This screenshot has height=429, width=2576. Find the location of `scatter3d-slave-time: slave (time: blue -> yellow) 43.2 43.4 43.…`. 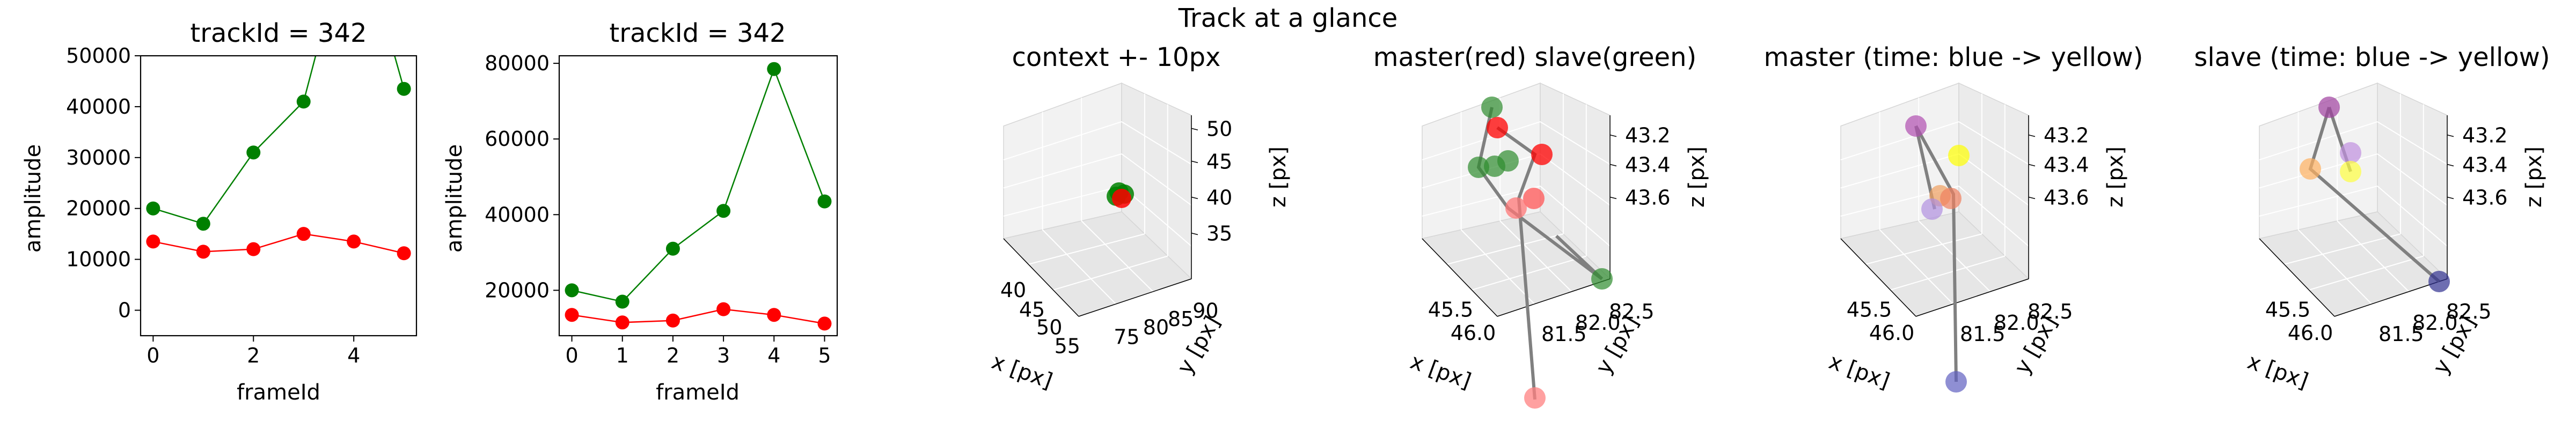

scatter3d-slave-time: slave (time: blue -> yellow) 43.2 43.4 43.… is located at coordinates (2372, 218).